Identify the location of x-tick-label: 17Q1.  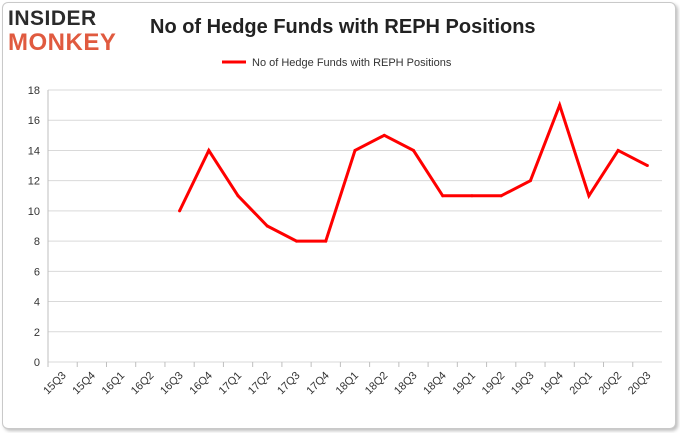
(231, 384).